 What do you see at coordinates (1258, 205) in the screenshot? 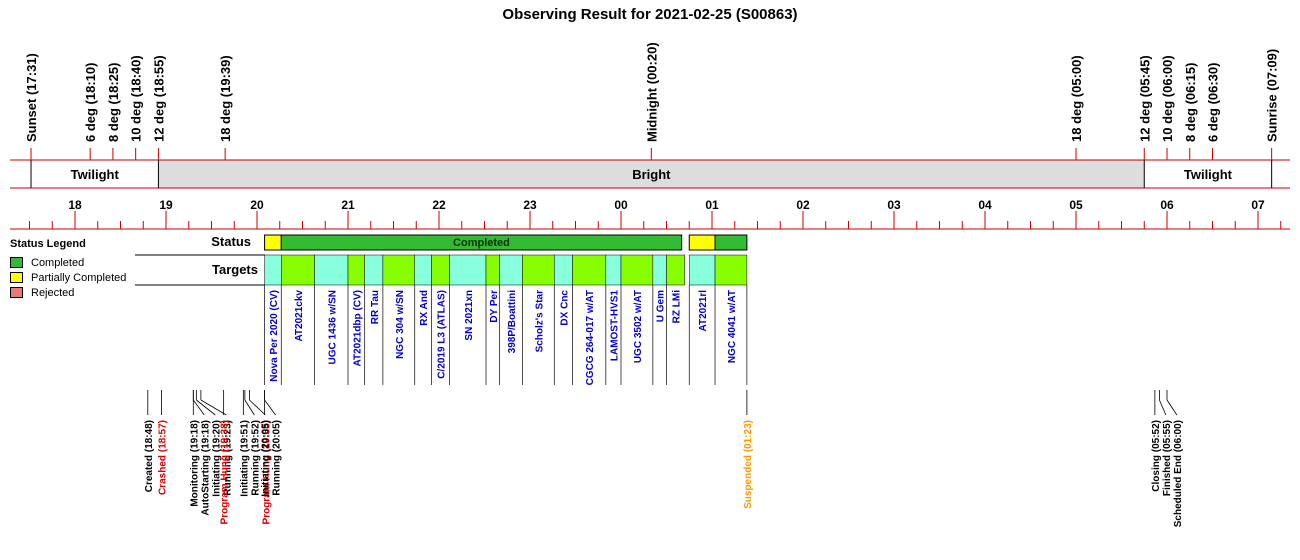
I see `hour-label: 07` at bounding box center [1258, 205].